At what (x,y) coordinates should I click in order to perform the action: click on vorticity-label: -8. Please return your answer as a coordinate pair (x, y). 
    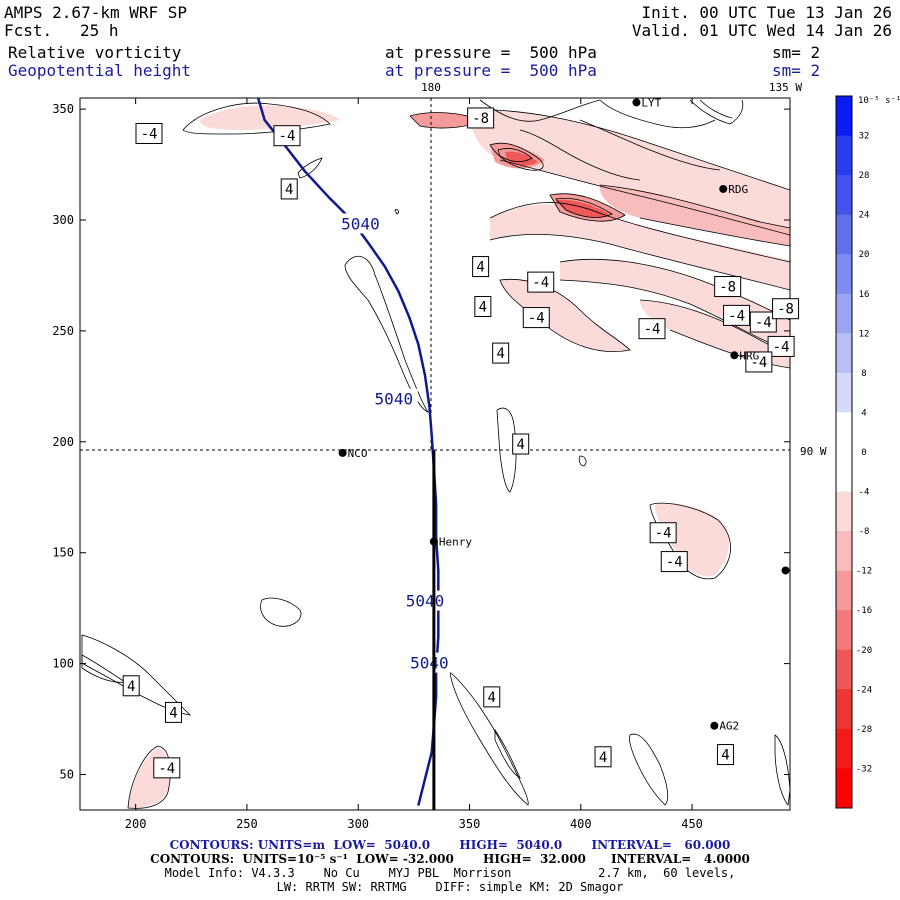
    Looking at the image, I should click on (727, 288).